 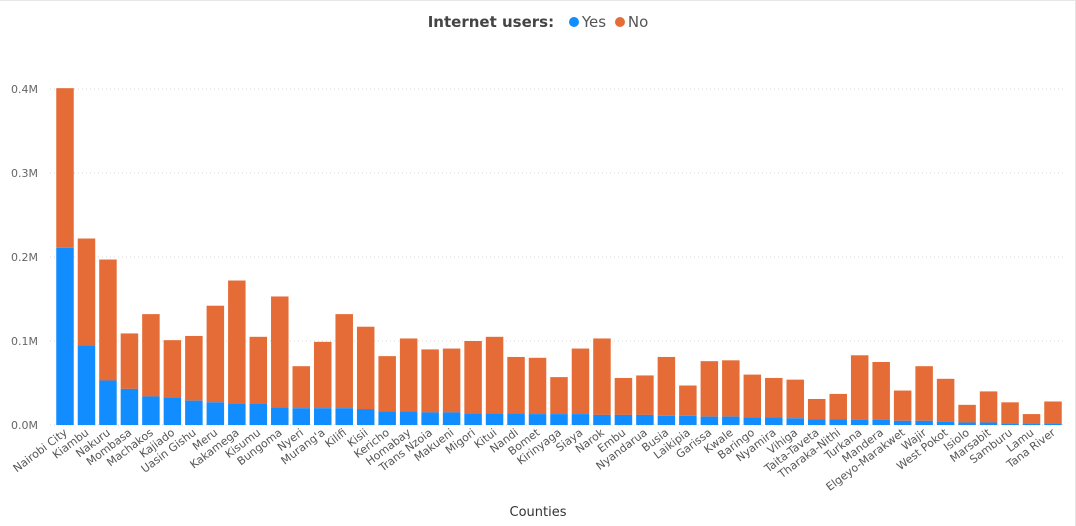 What do you see at coordinates (594, 22) in the screenshot?
I see `legend-label-yes: Yes` at bounding box center [594, 22].